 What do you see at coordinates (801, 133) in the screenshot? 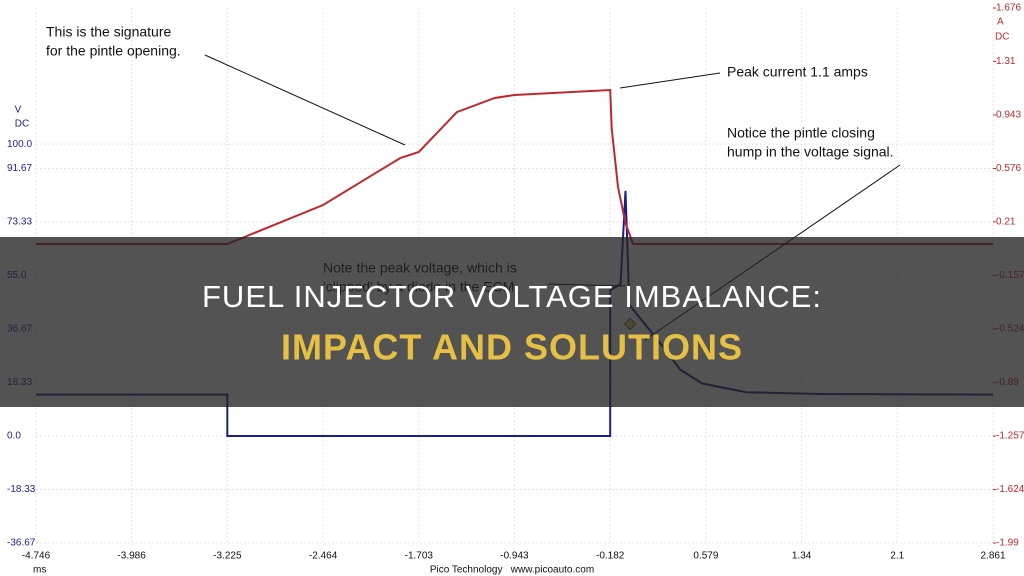
I see `annotation: Notice the pintle closing` at bounding box center [801, 133].